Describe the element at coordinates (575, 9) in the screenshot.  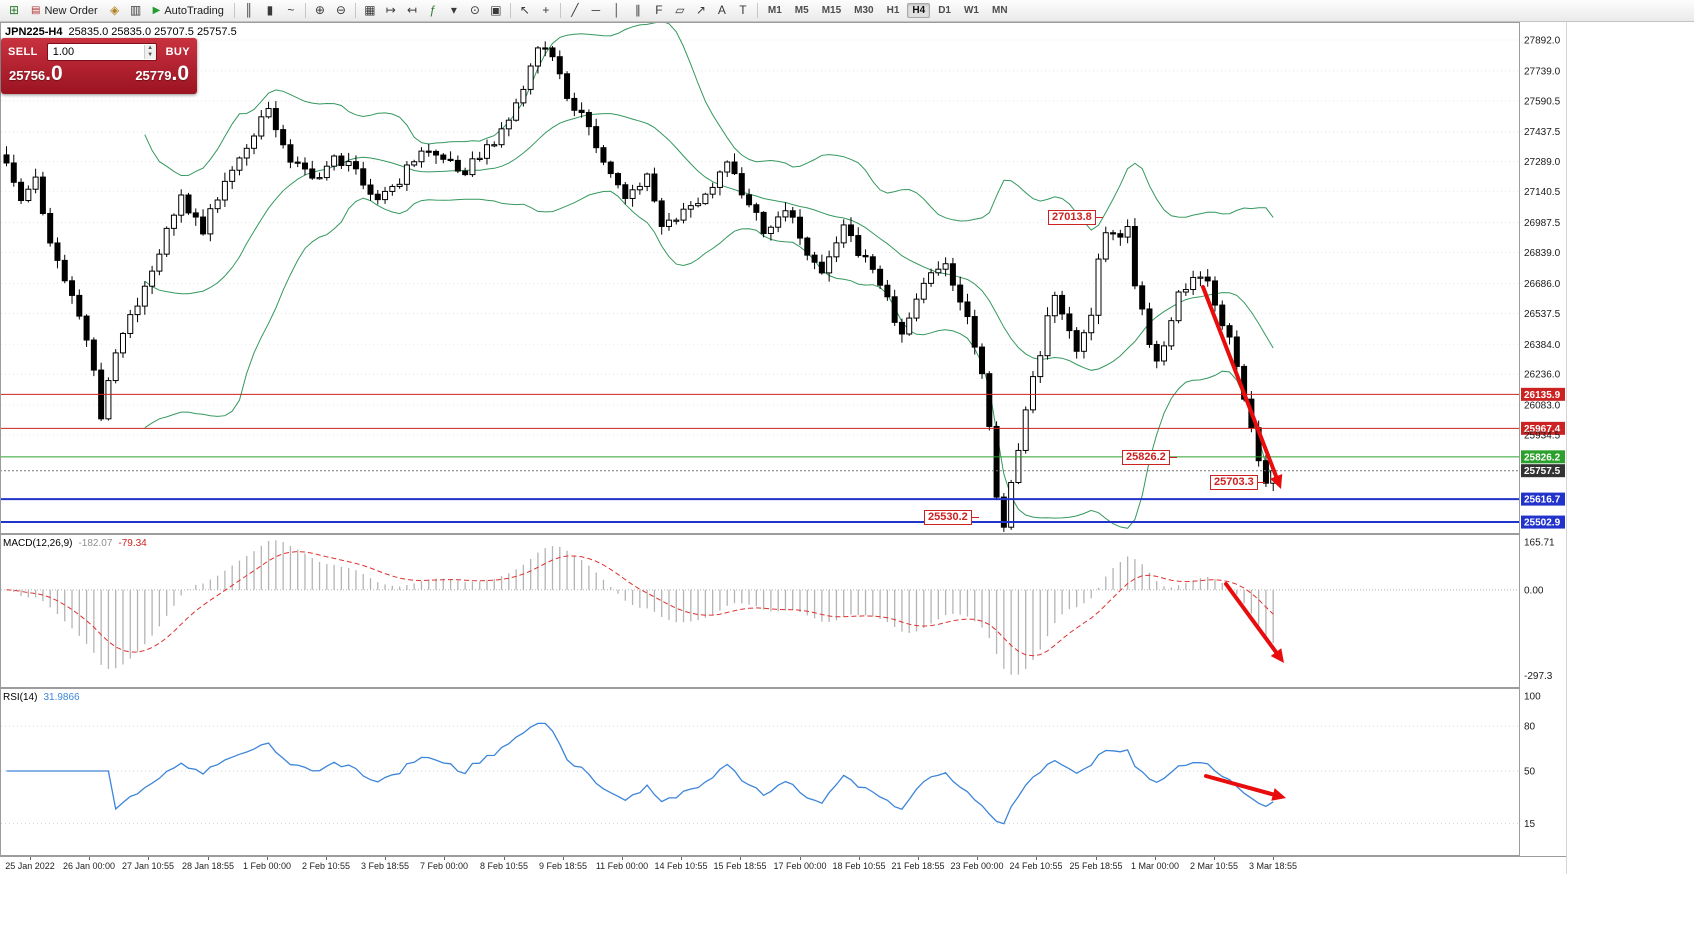
I see `trendline-icon: ╱` at that location.